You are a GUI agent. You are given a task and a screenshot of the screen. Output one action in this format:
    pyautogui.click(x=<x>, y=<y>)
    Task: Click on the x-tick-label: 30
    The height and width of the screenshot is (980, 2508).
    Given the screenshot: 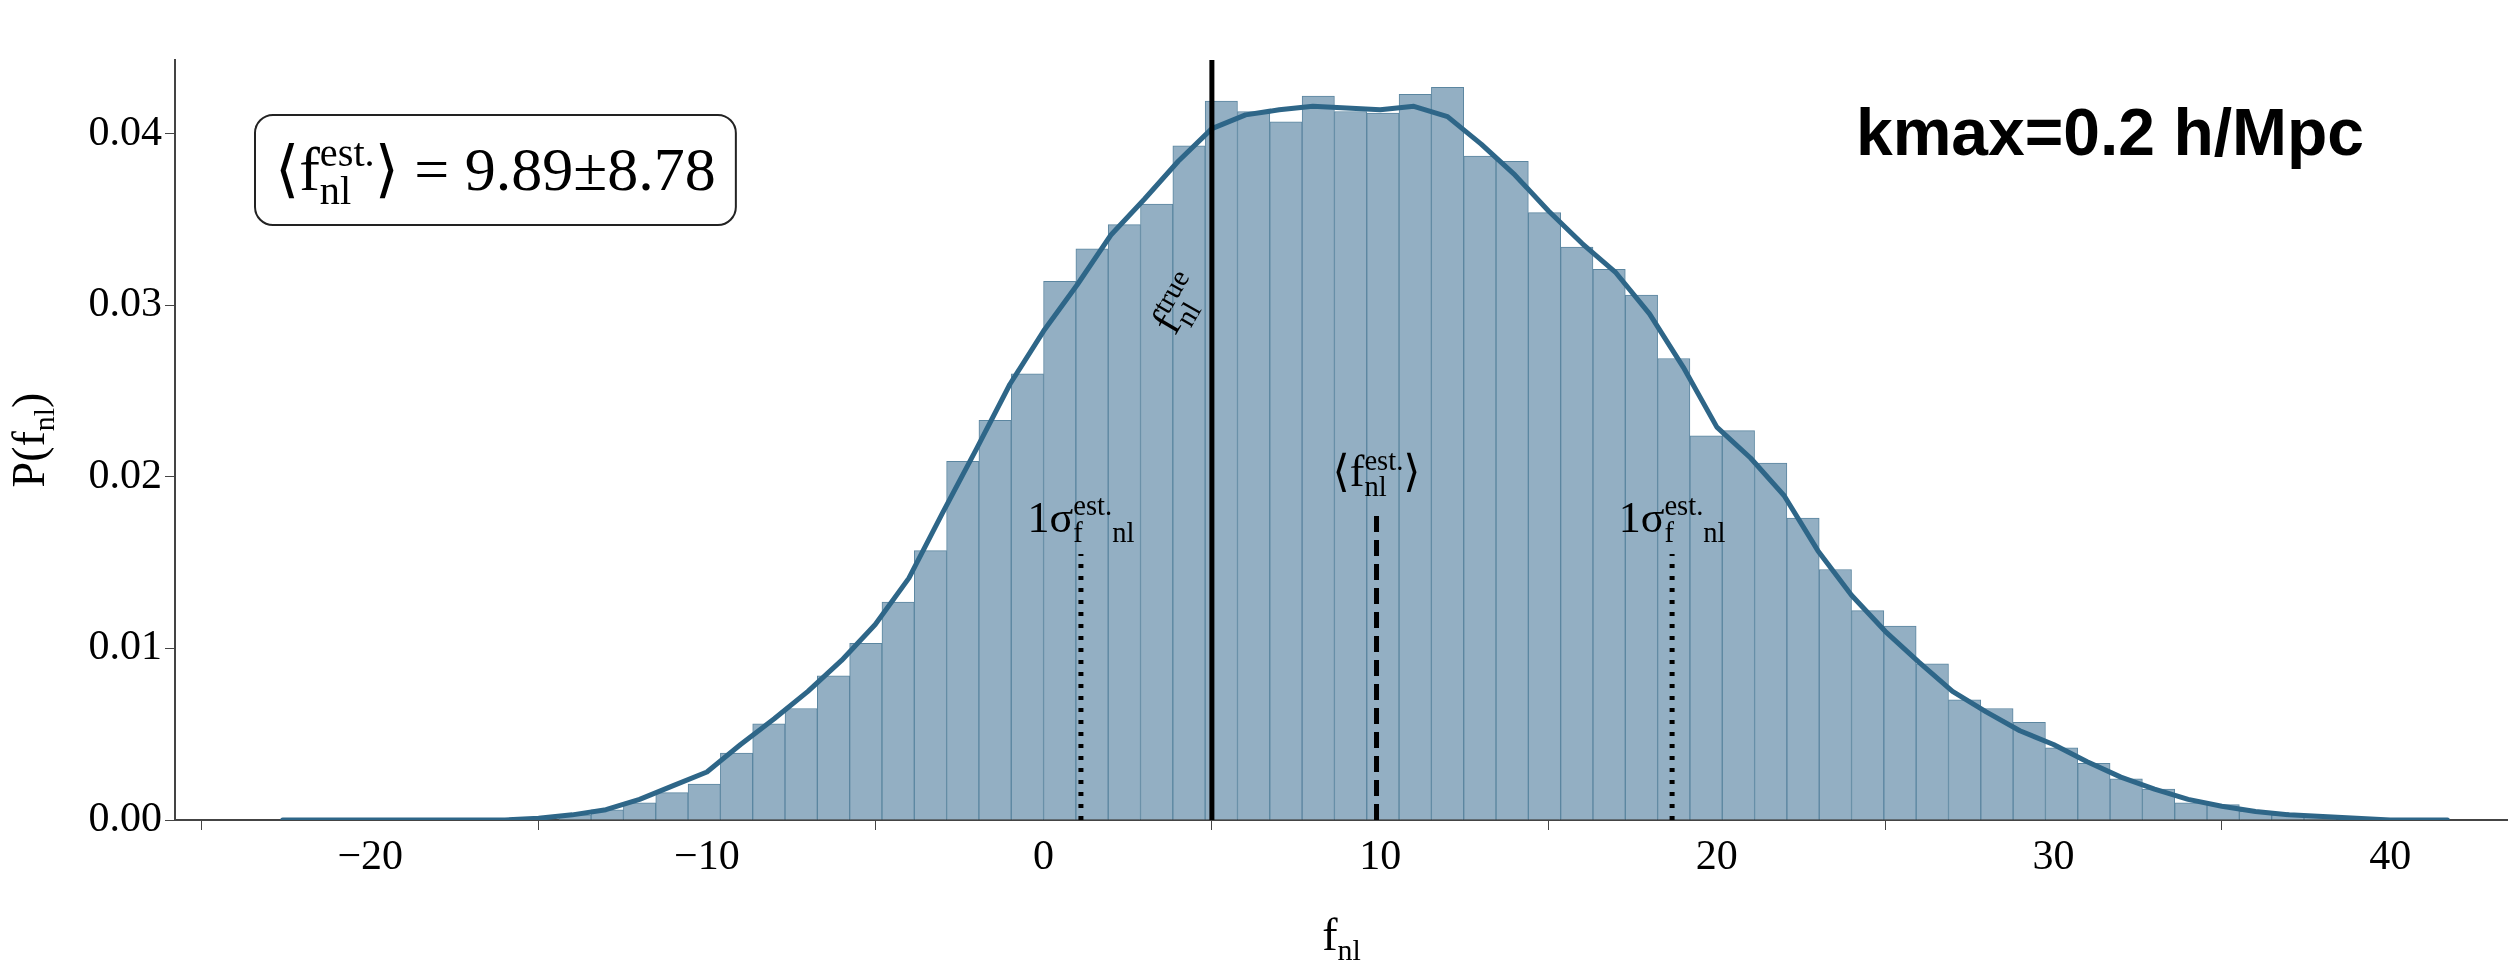 What is the action you would take?
    pyautogui.click(x=2053, y=855)
    